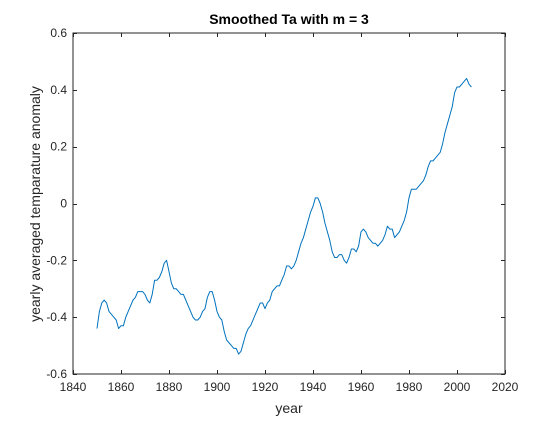 Image resolution: width=560 pixels, height=425 pixels. I want to click on x-tick-label: 1980, so click(409, 387).